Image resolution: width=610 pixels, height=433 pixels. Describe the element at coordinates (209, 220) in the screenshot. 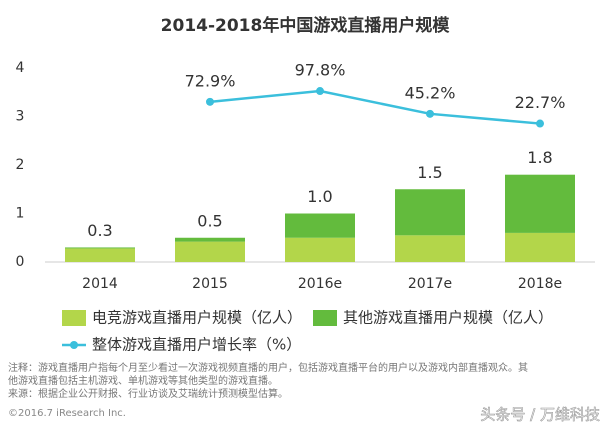

I see `total-label: 0.5` at that location.